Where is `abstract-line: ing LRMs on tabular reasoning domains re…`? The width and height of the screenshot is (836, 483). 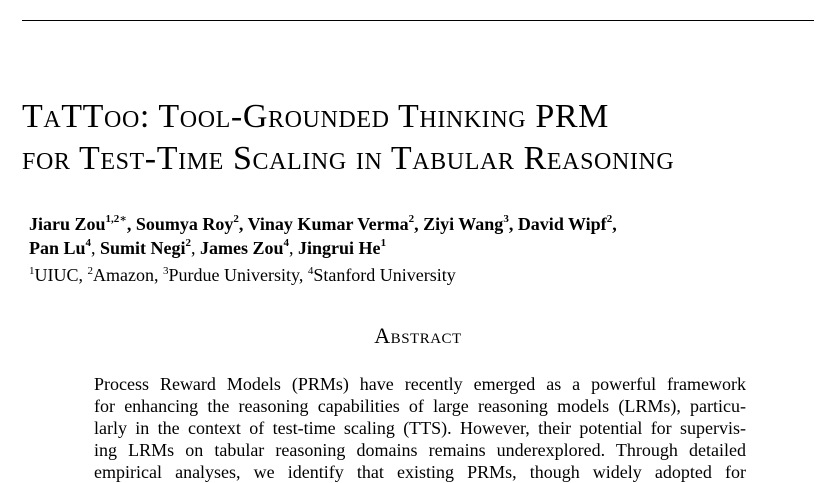 abstract-line: ing LRMs on tabular reasoning domains re… is located at coordinates (420, 450).